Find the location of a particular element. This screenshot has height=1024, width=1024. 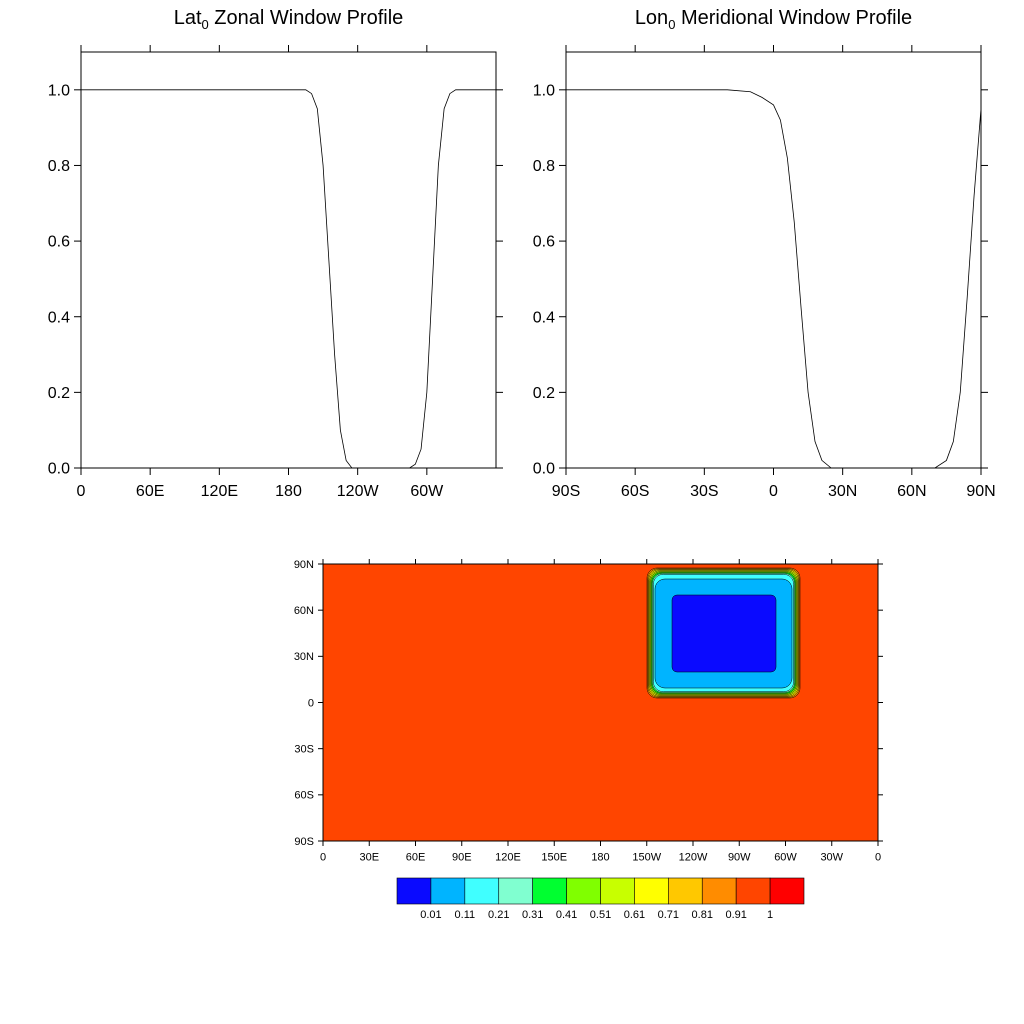

x-tick-label: 60N is located at coordinates (911, 491).